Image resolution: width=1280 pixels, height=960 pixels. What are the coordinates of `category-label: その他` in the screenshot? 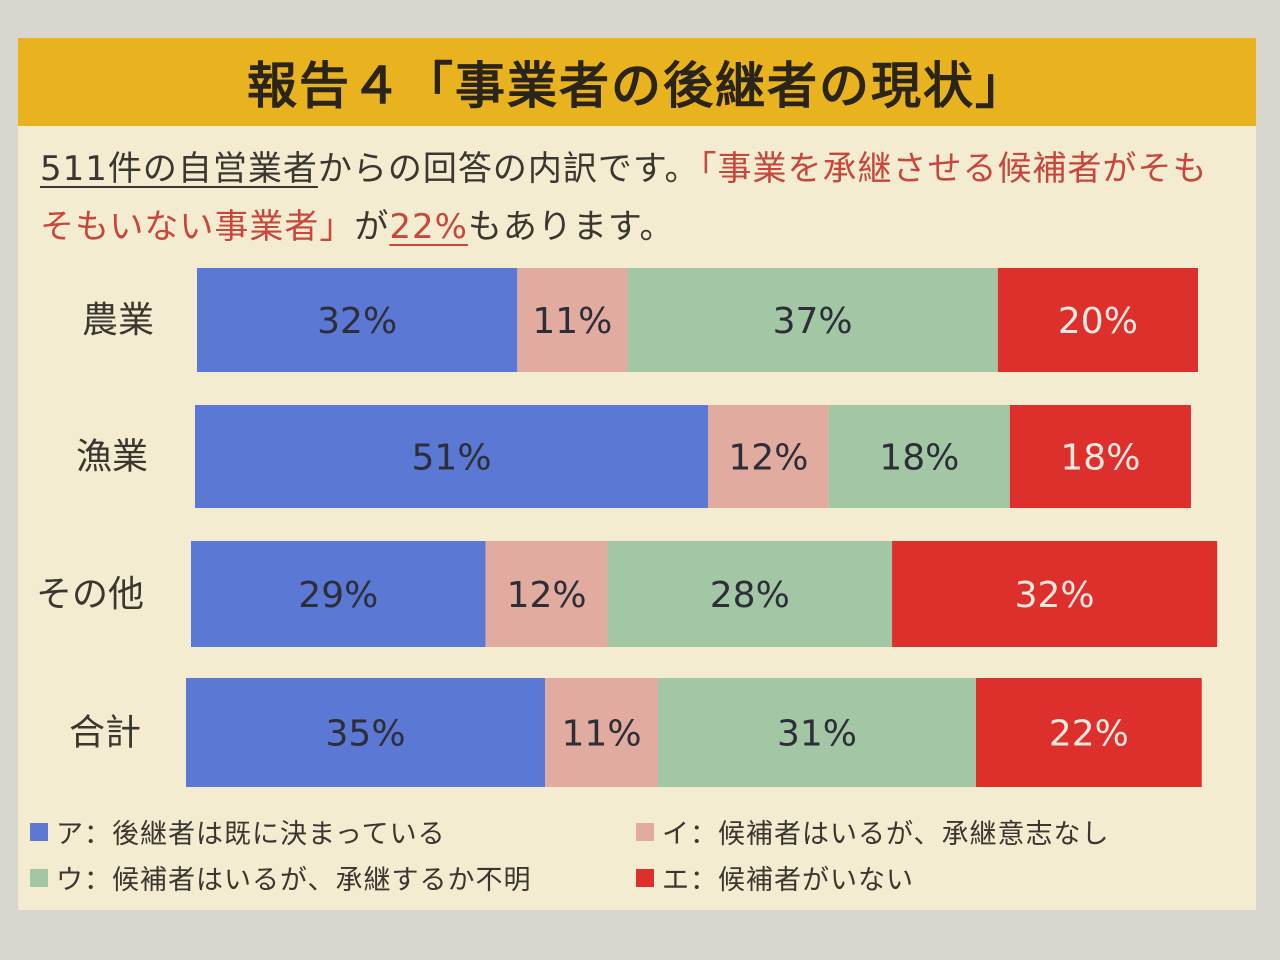 It's located at (90, 594).